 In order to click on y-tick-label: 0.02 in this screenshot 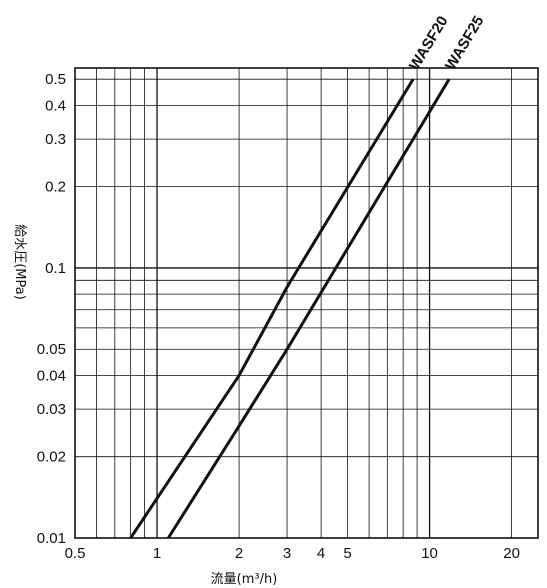, I will do `click(51, 457)`.